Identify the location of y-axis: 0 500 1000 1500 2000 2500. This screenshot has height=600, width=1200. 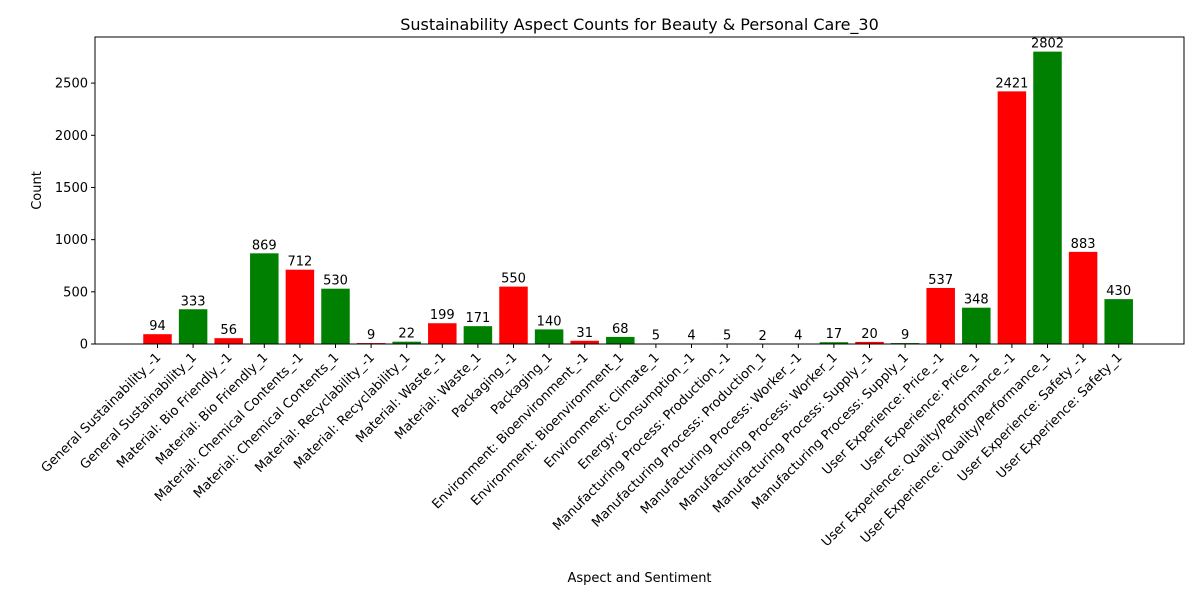
(75, 215).